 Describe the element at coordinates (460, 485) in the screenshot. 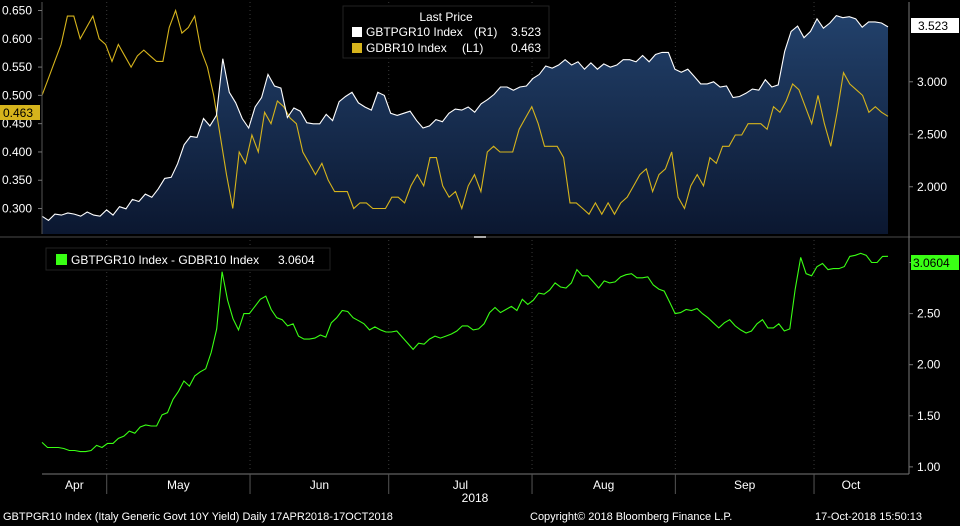

I see `x-tick-label: Jul` at that location.